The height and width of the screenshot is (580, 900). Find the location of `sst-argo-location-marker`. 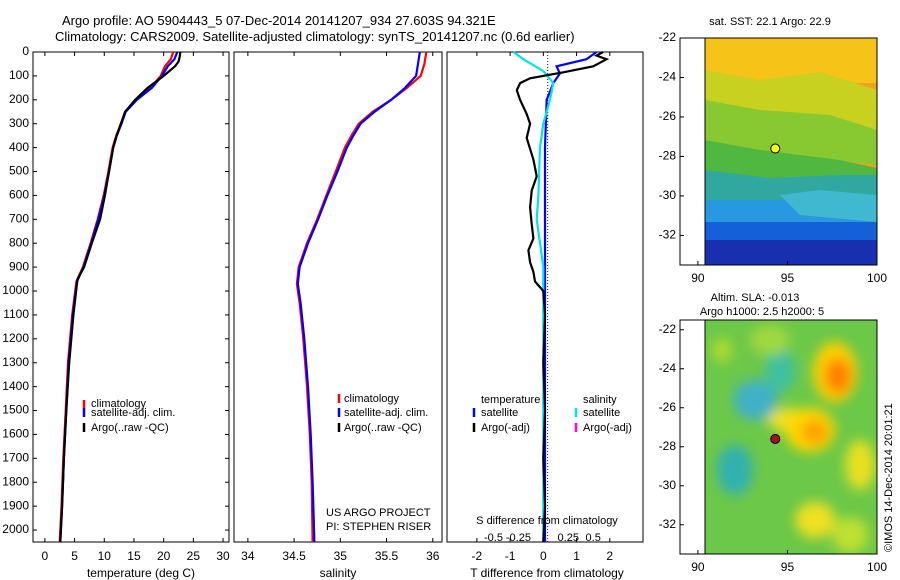

sst-argo-location-marker is located at coordinates (775, 148).